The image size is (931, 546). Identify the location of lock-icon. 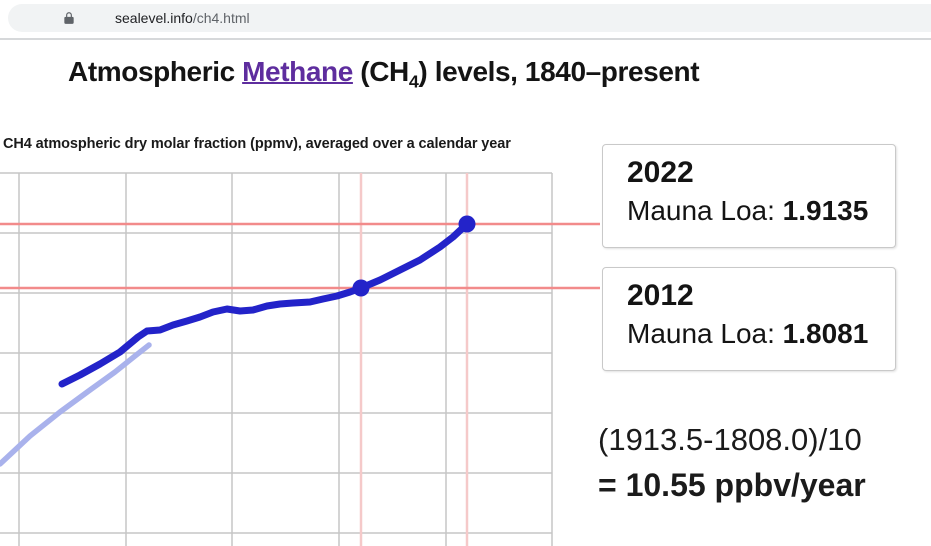
(69, 18).